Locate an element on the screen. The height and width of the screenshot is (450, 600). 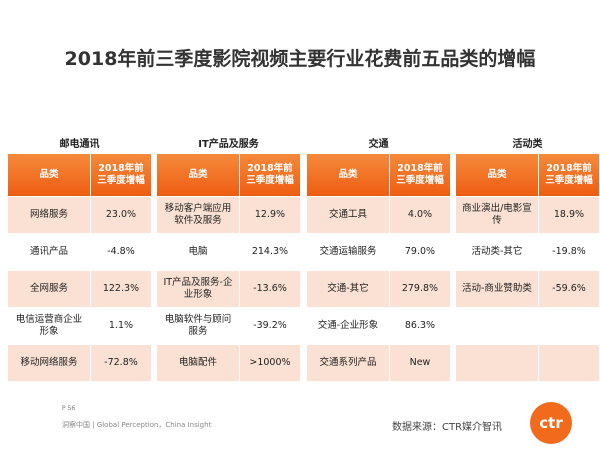
value-cell: -19.8% is located at coordinates (569, 251).